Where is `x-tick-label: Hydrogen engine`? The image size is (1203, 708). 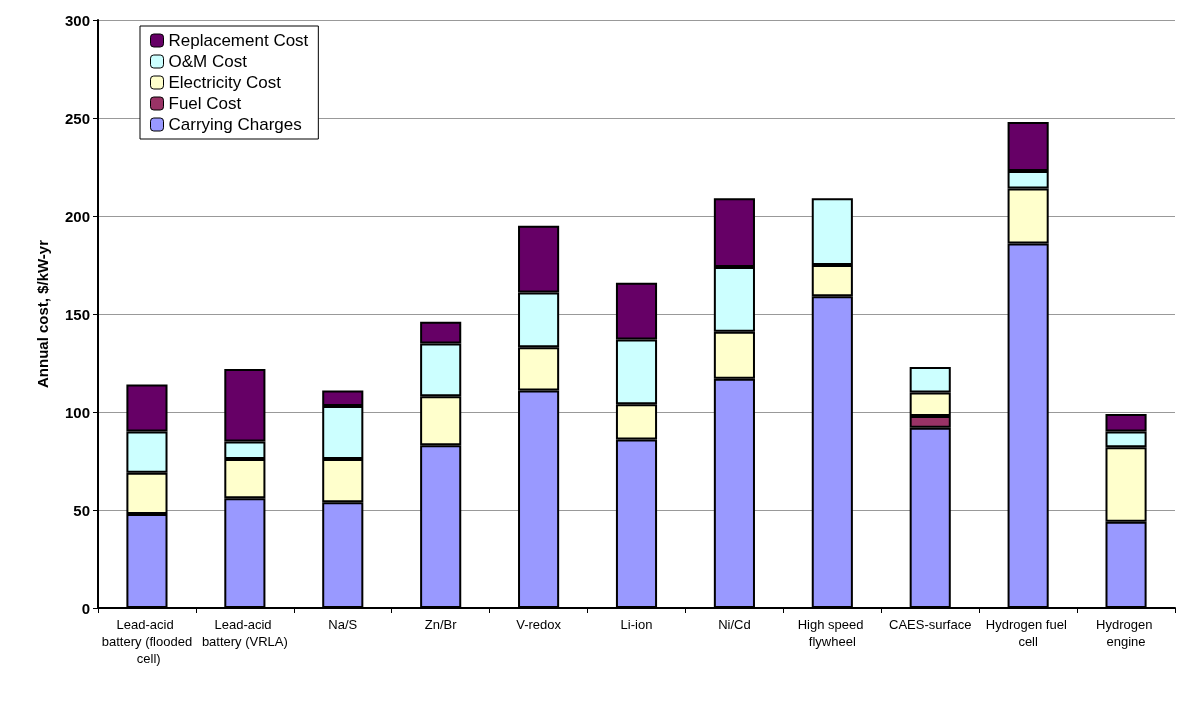 x-tick-label: Hydrogen engine is located at coordinates (1126, 633).